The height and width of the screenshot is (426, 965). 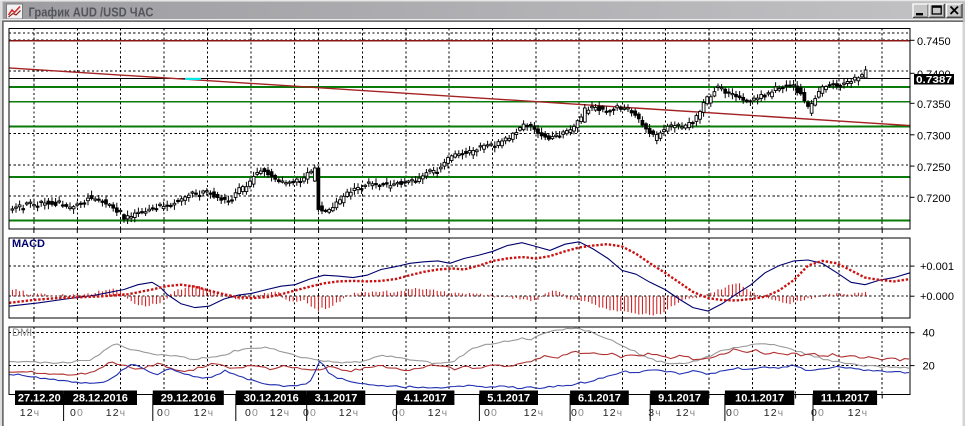 I want to click on svg-text: 10.1.2017, so click(x=759, y=399).